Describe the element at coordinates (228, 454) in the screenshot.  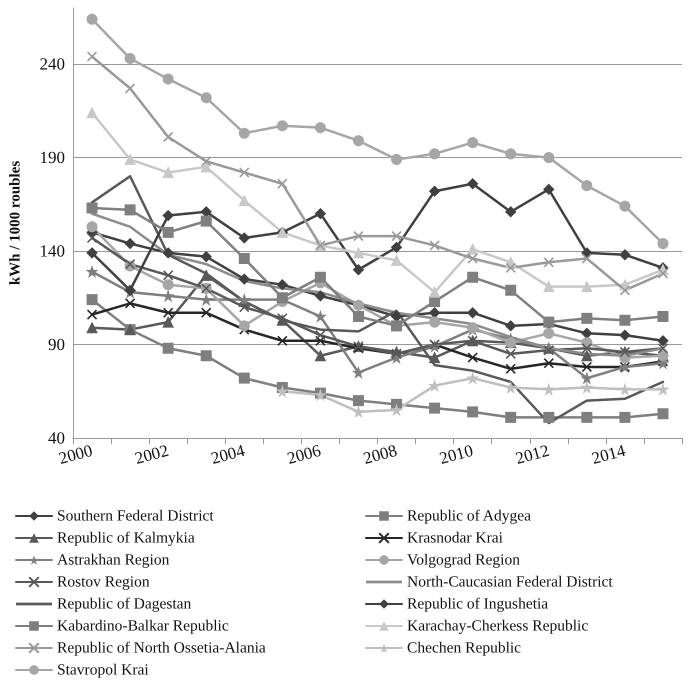
I see `x-tick-label: 2004` at that location.